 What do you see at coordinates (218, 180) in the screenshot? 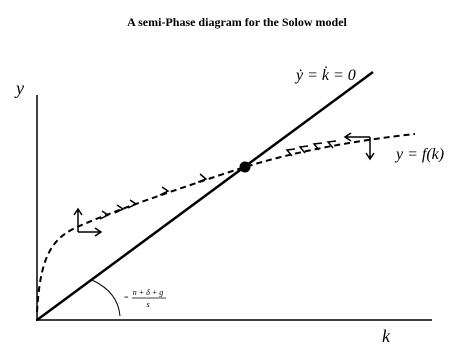
I see `flow-arrows` at bounding box center [218, 180].